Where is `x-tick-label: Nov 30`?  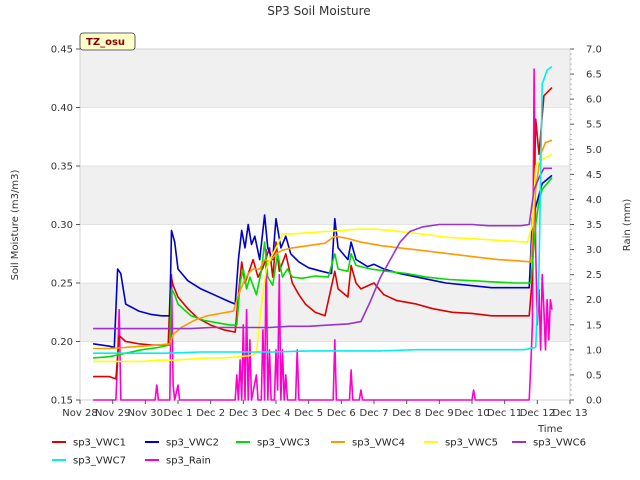 x-tick-label: Nov 30 is located at coordinates (145, 413).